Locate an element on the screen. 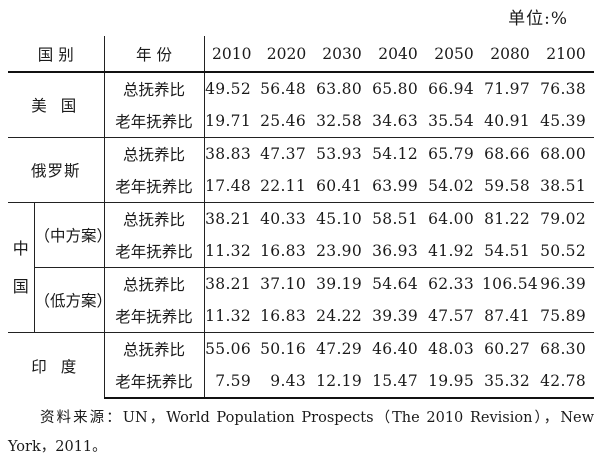  value-cell: 54.02 is located at coordinates (451, 186).